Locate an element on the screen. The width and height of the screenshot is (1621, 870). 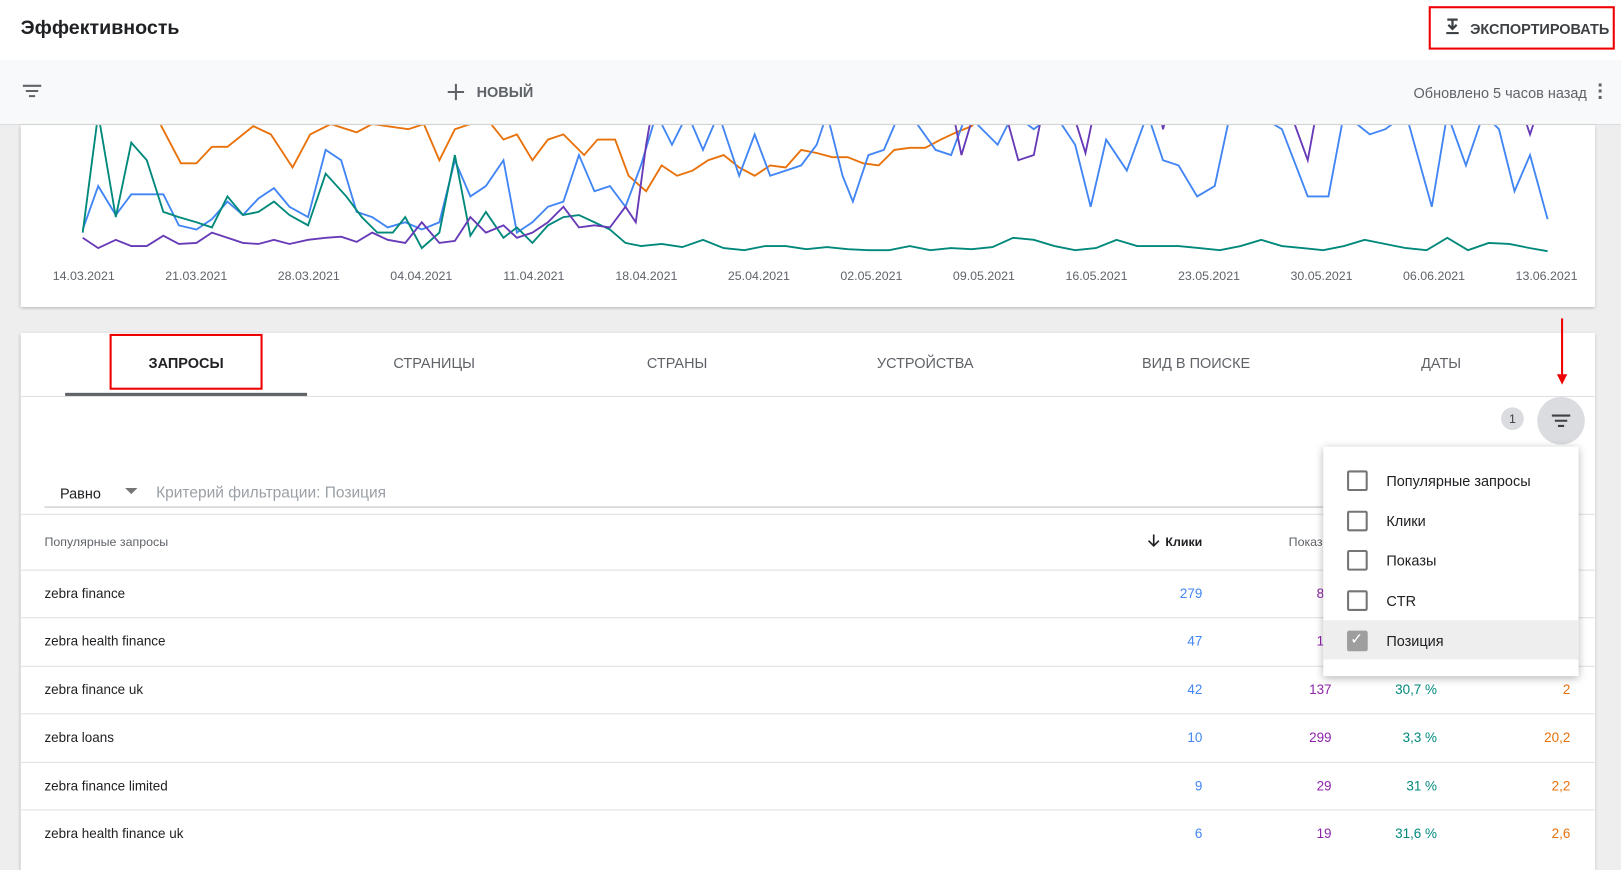
menu-item: ✓ Позиция is located at coordinates (1451, 640).